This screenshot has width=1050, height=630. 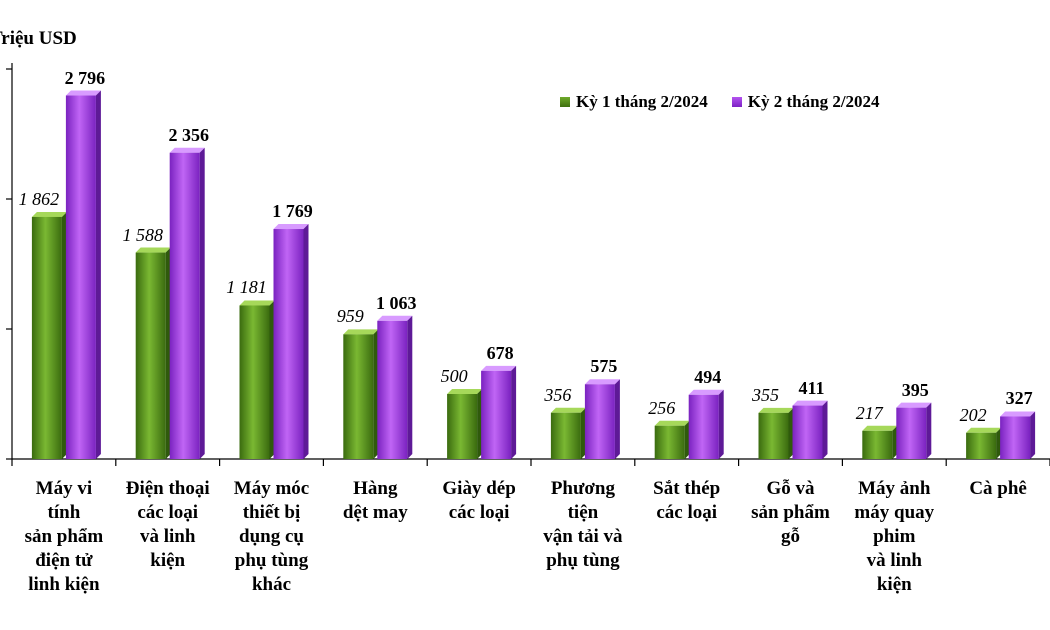 What do you see at coordinates (790, 488) in the screenshot?
I see `category-label-8-line-1: Gỗ và` at bounding box center [790, 488].